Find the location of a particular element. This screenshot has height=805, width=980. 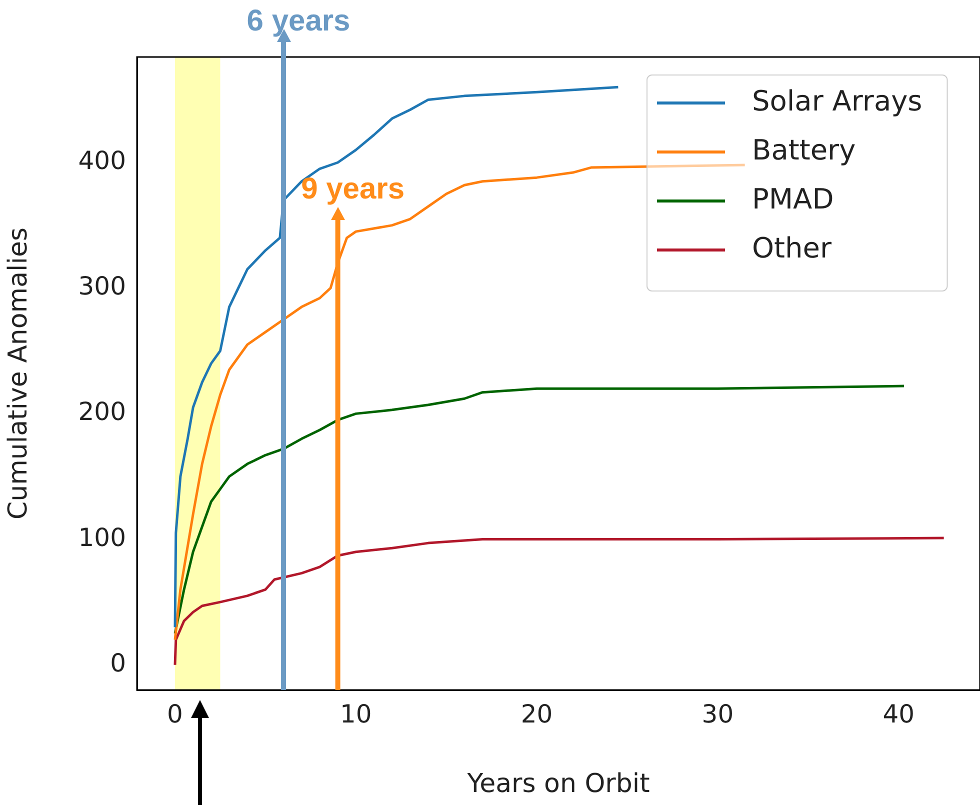

ref-line-label: 9 years is located at coordinates (353, 189).